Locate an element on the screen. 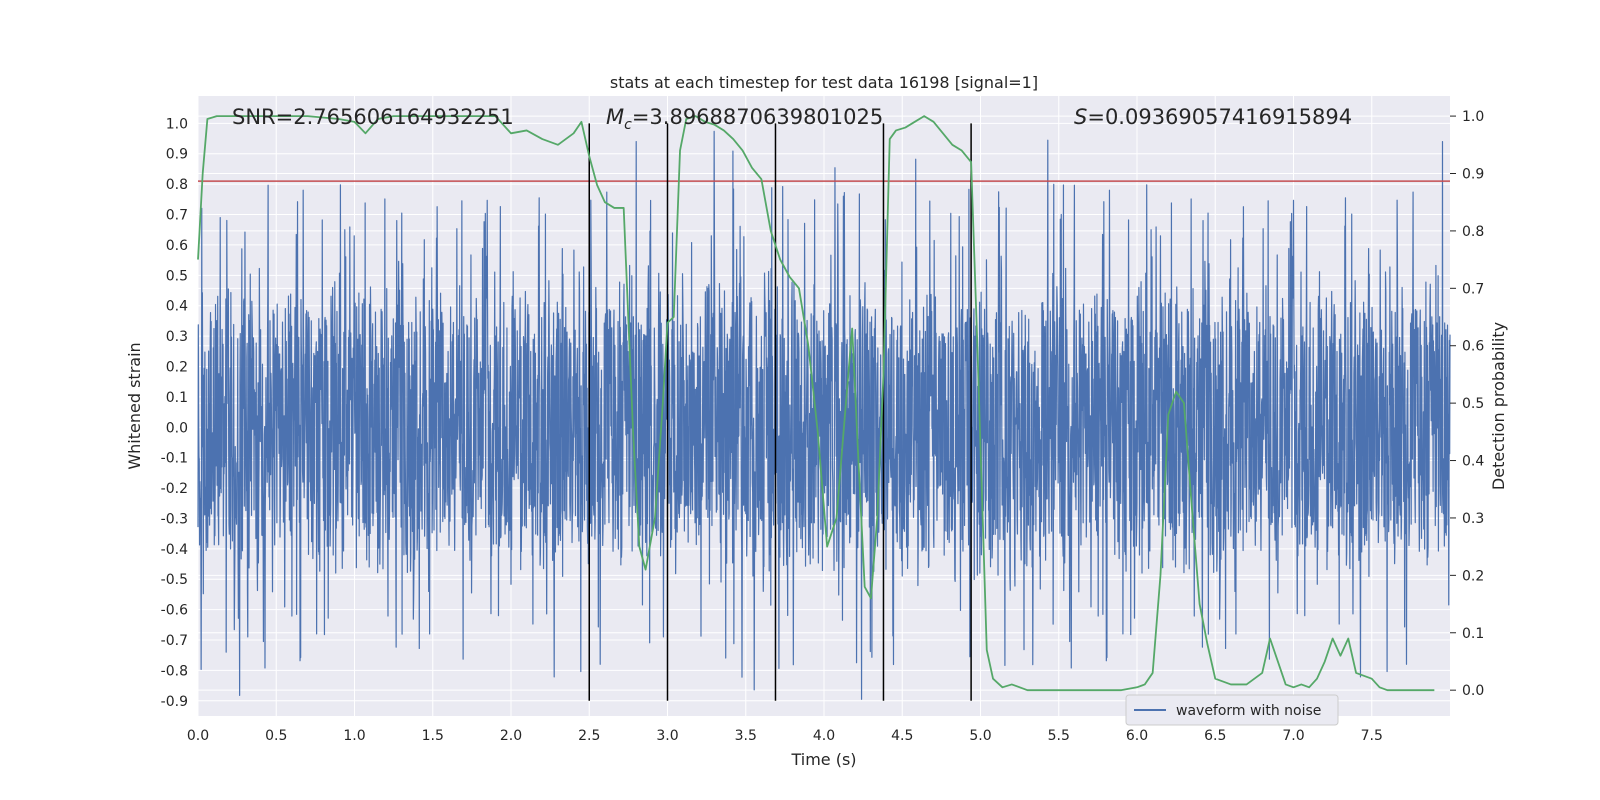 This screenshot has height=800, width=1600. legend: waveform with noise is located at coordinates (1232, 710).